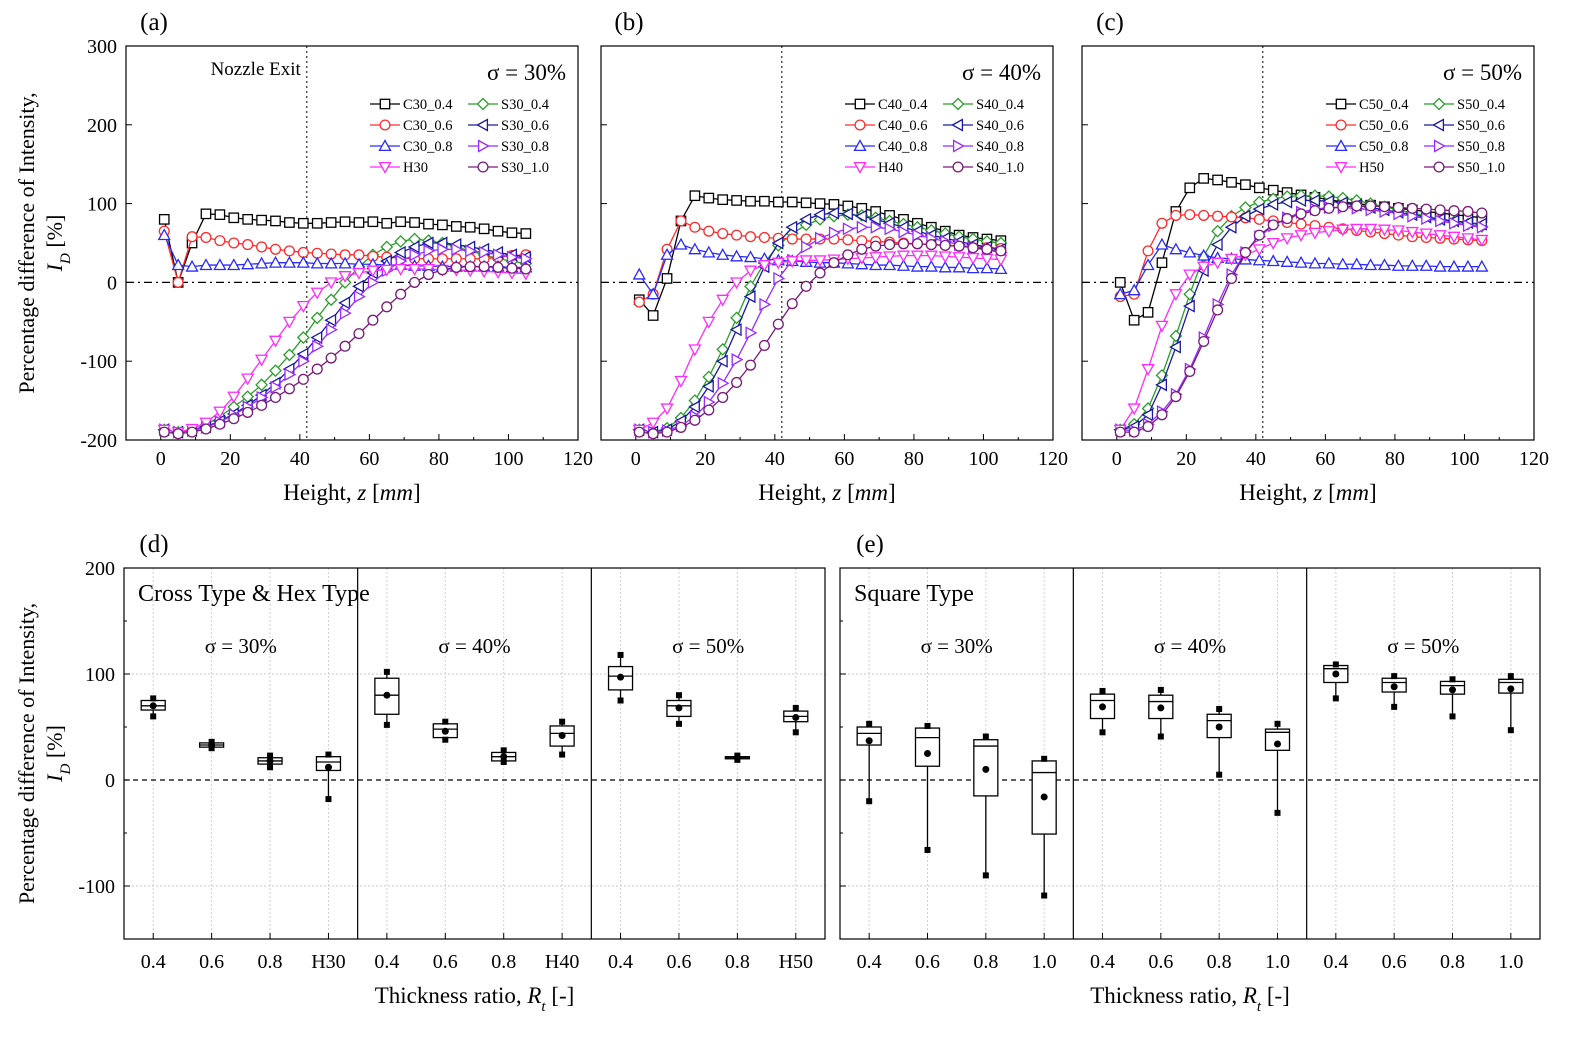 This screenshot has height=1045, width=1596. What do you see at coordinates (369, 459) in the screenshot?
I see `x-tick-label: 60` at bounding box center [369, 459].